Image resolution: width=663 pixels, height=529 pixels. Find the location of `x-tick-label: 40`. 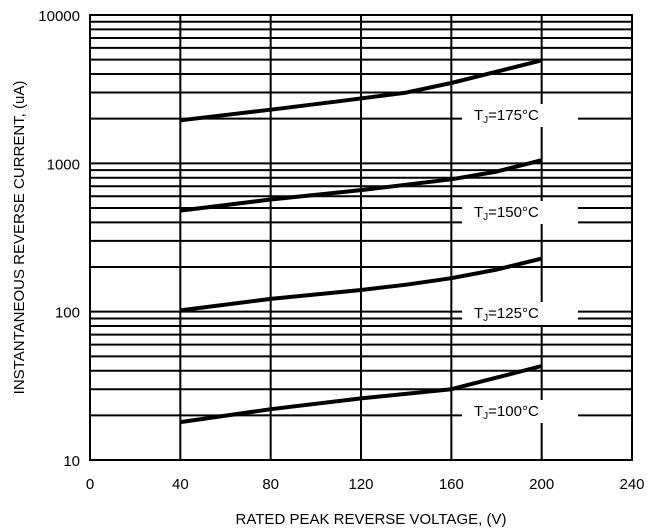

x-tick-label: 40 is located at coordinates (180, 484).